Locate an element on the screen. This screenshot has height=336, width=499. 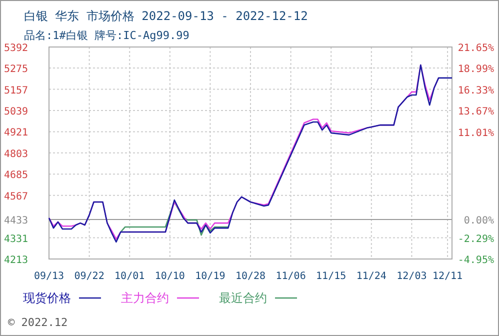
x-tick-label: 09/13 is located at coordinates (49, 276).